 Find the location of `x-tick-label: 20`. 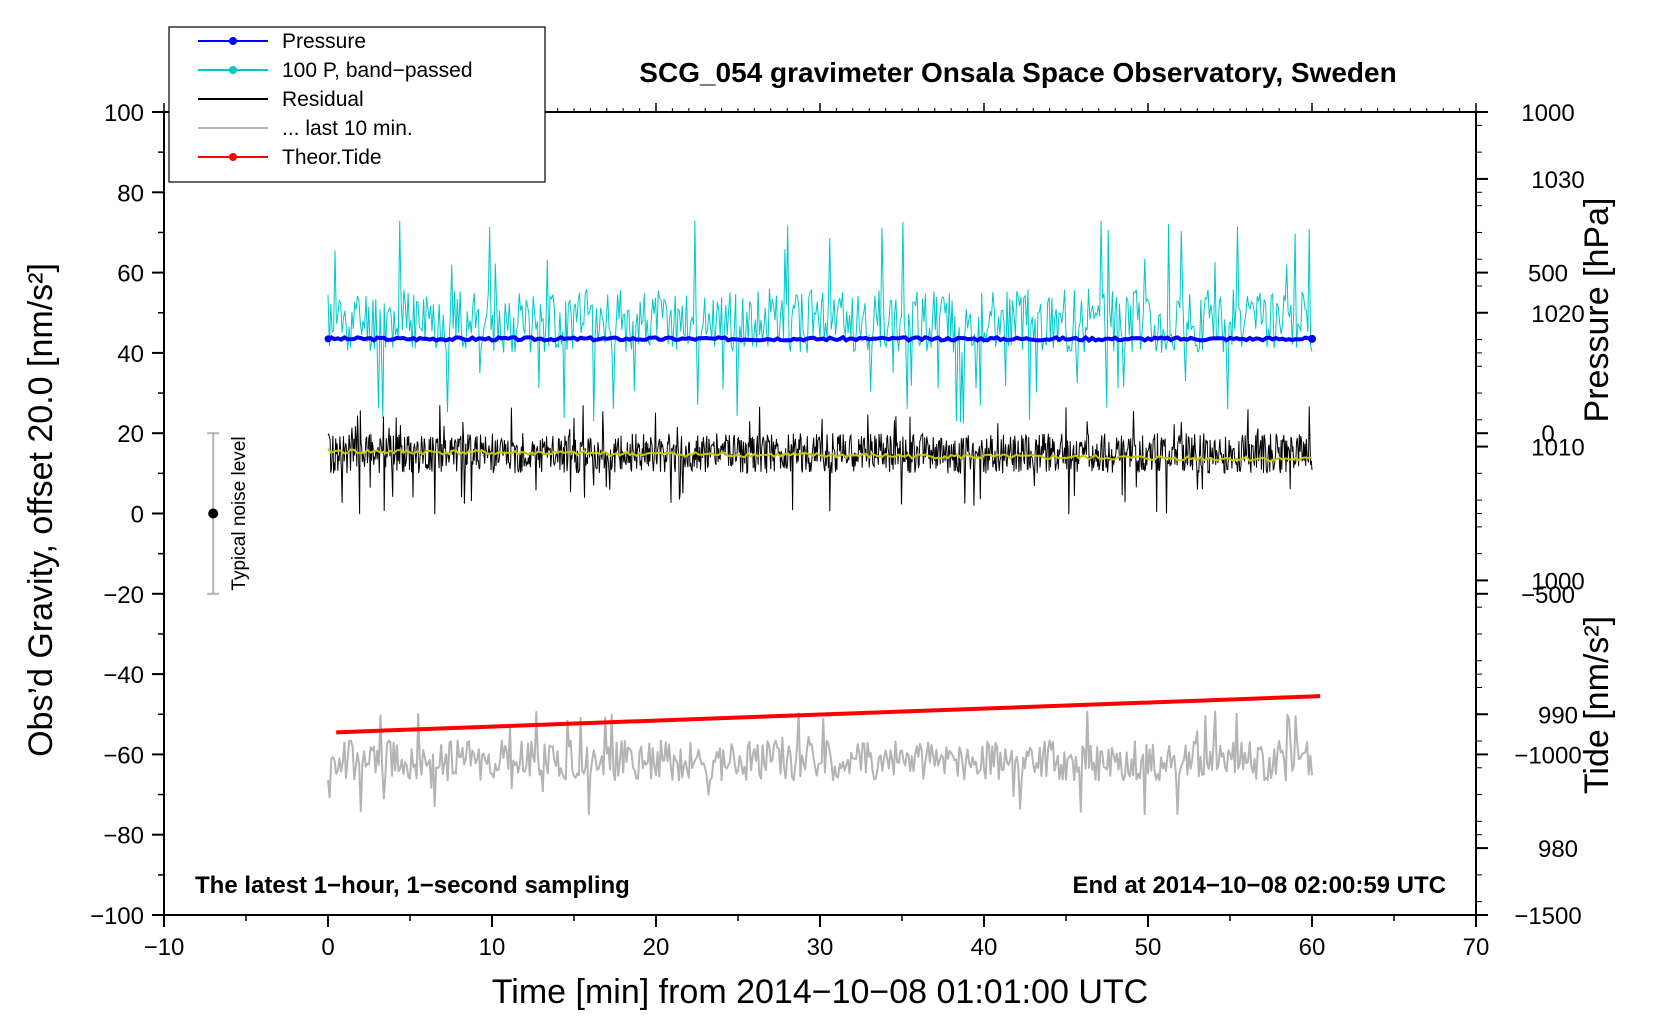

x-tick-label: 20 is located at coordinates (656, 947).